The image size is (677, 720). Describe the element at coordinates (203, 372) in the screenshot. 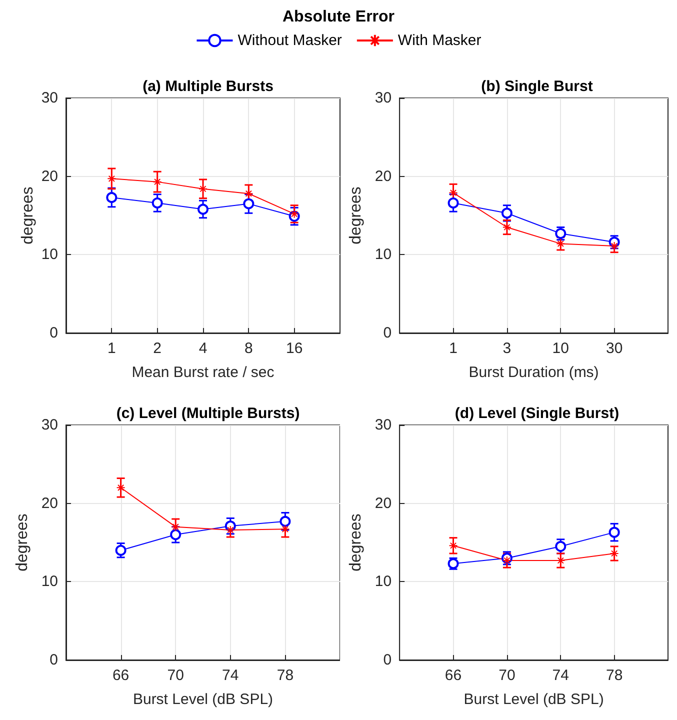

I see `x-axis-title: Mean Burst rate / sec` at that location.